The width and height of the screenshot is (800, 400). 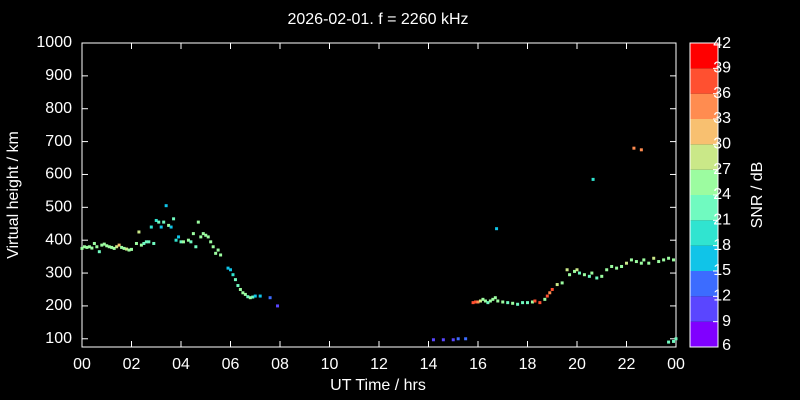 I want to click on colorbar-tick-label: 33, so click(x=722, y=118).